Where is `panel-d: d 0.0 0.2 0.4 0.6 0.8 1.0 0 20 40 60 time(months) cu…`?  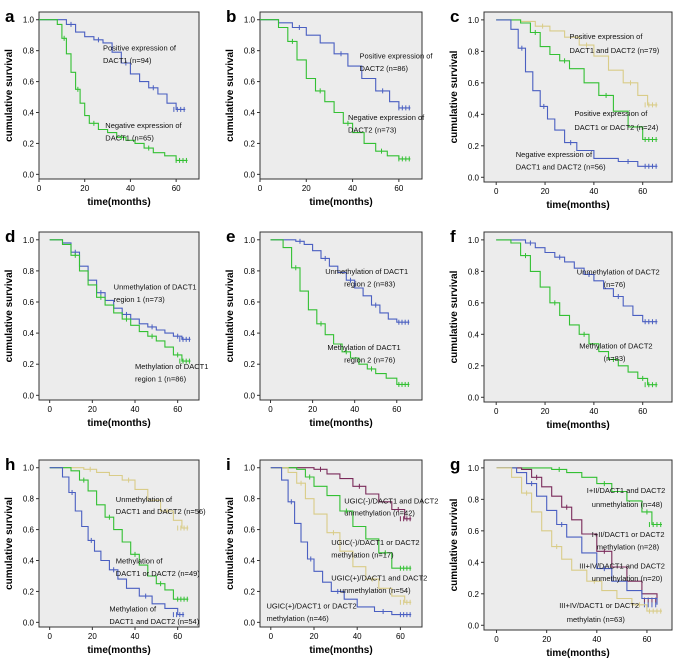 panel-d: d 0.0 0.2 0.4 0.6 0.8 1.0 0 20 40 60 time(months) cu… is located at coordinates (106, 328).